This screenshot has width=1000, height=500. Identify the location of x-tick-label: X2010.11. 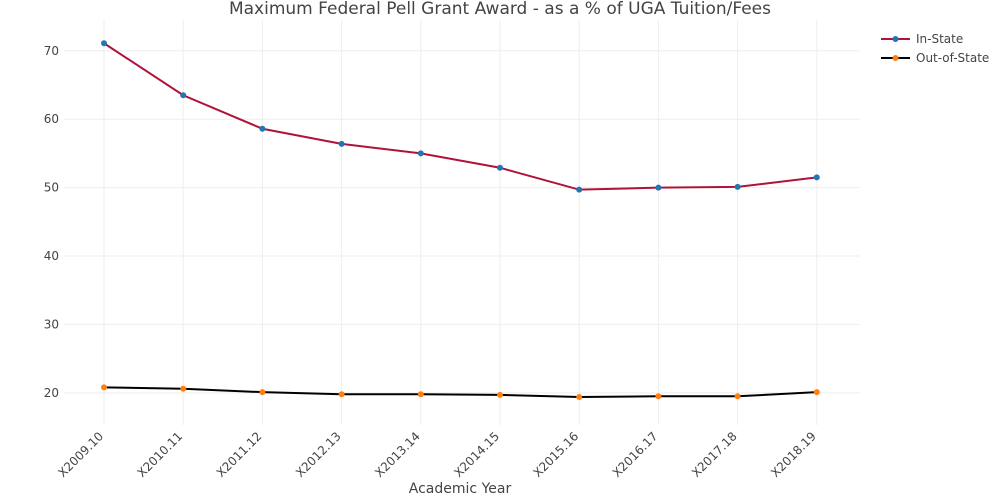
(160, 454).